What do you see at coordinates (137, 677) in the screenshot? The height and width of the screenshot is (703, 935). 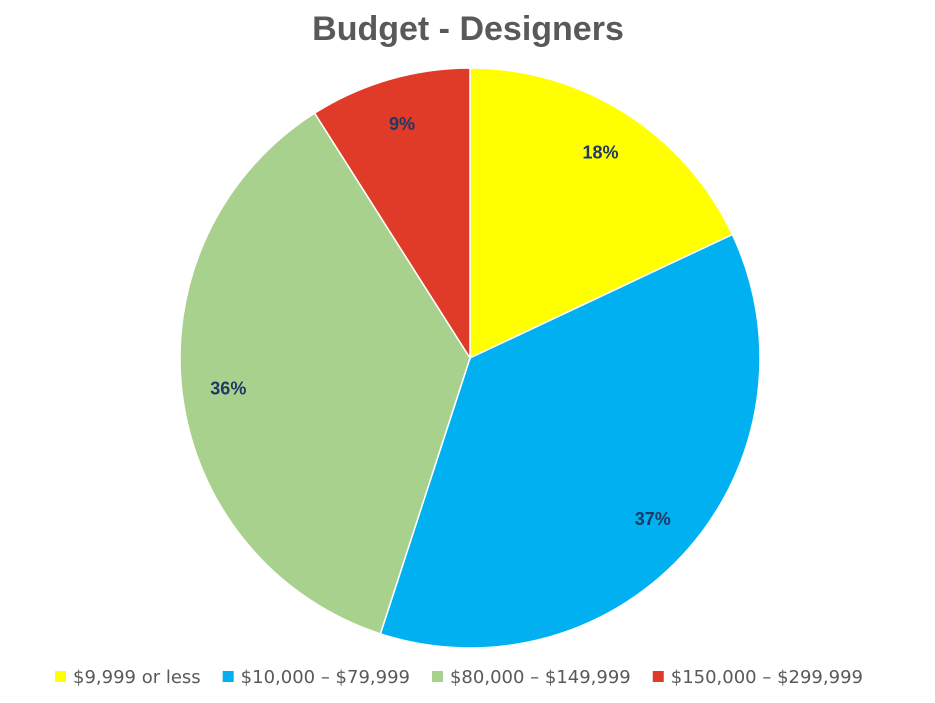 I see `legend-label: $9,999 or less` at bounding box center [137, 677].